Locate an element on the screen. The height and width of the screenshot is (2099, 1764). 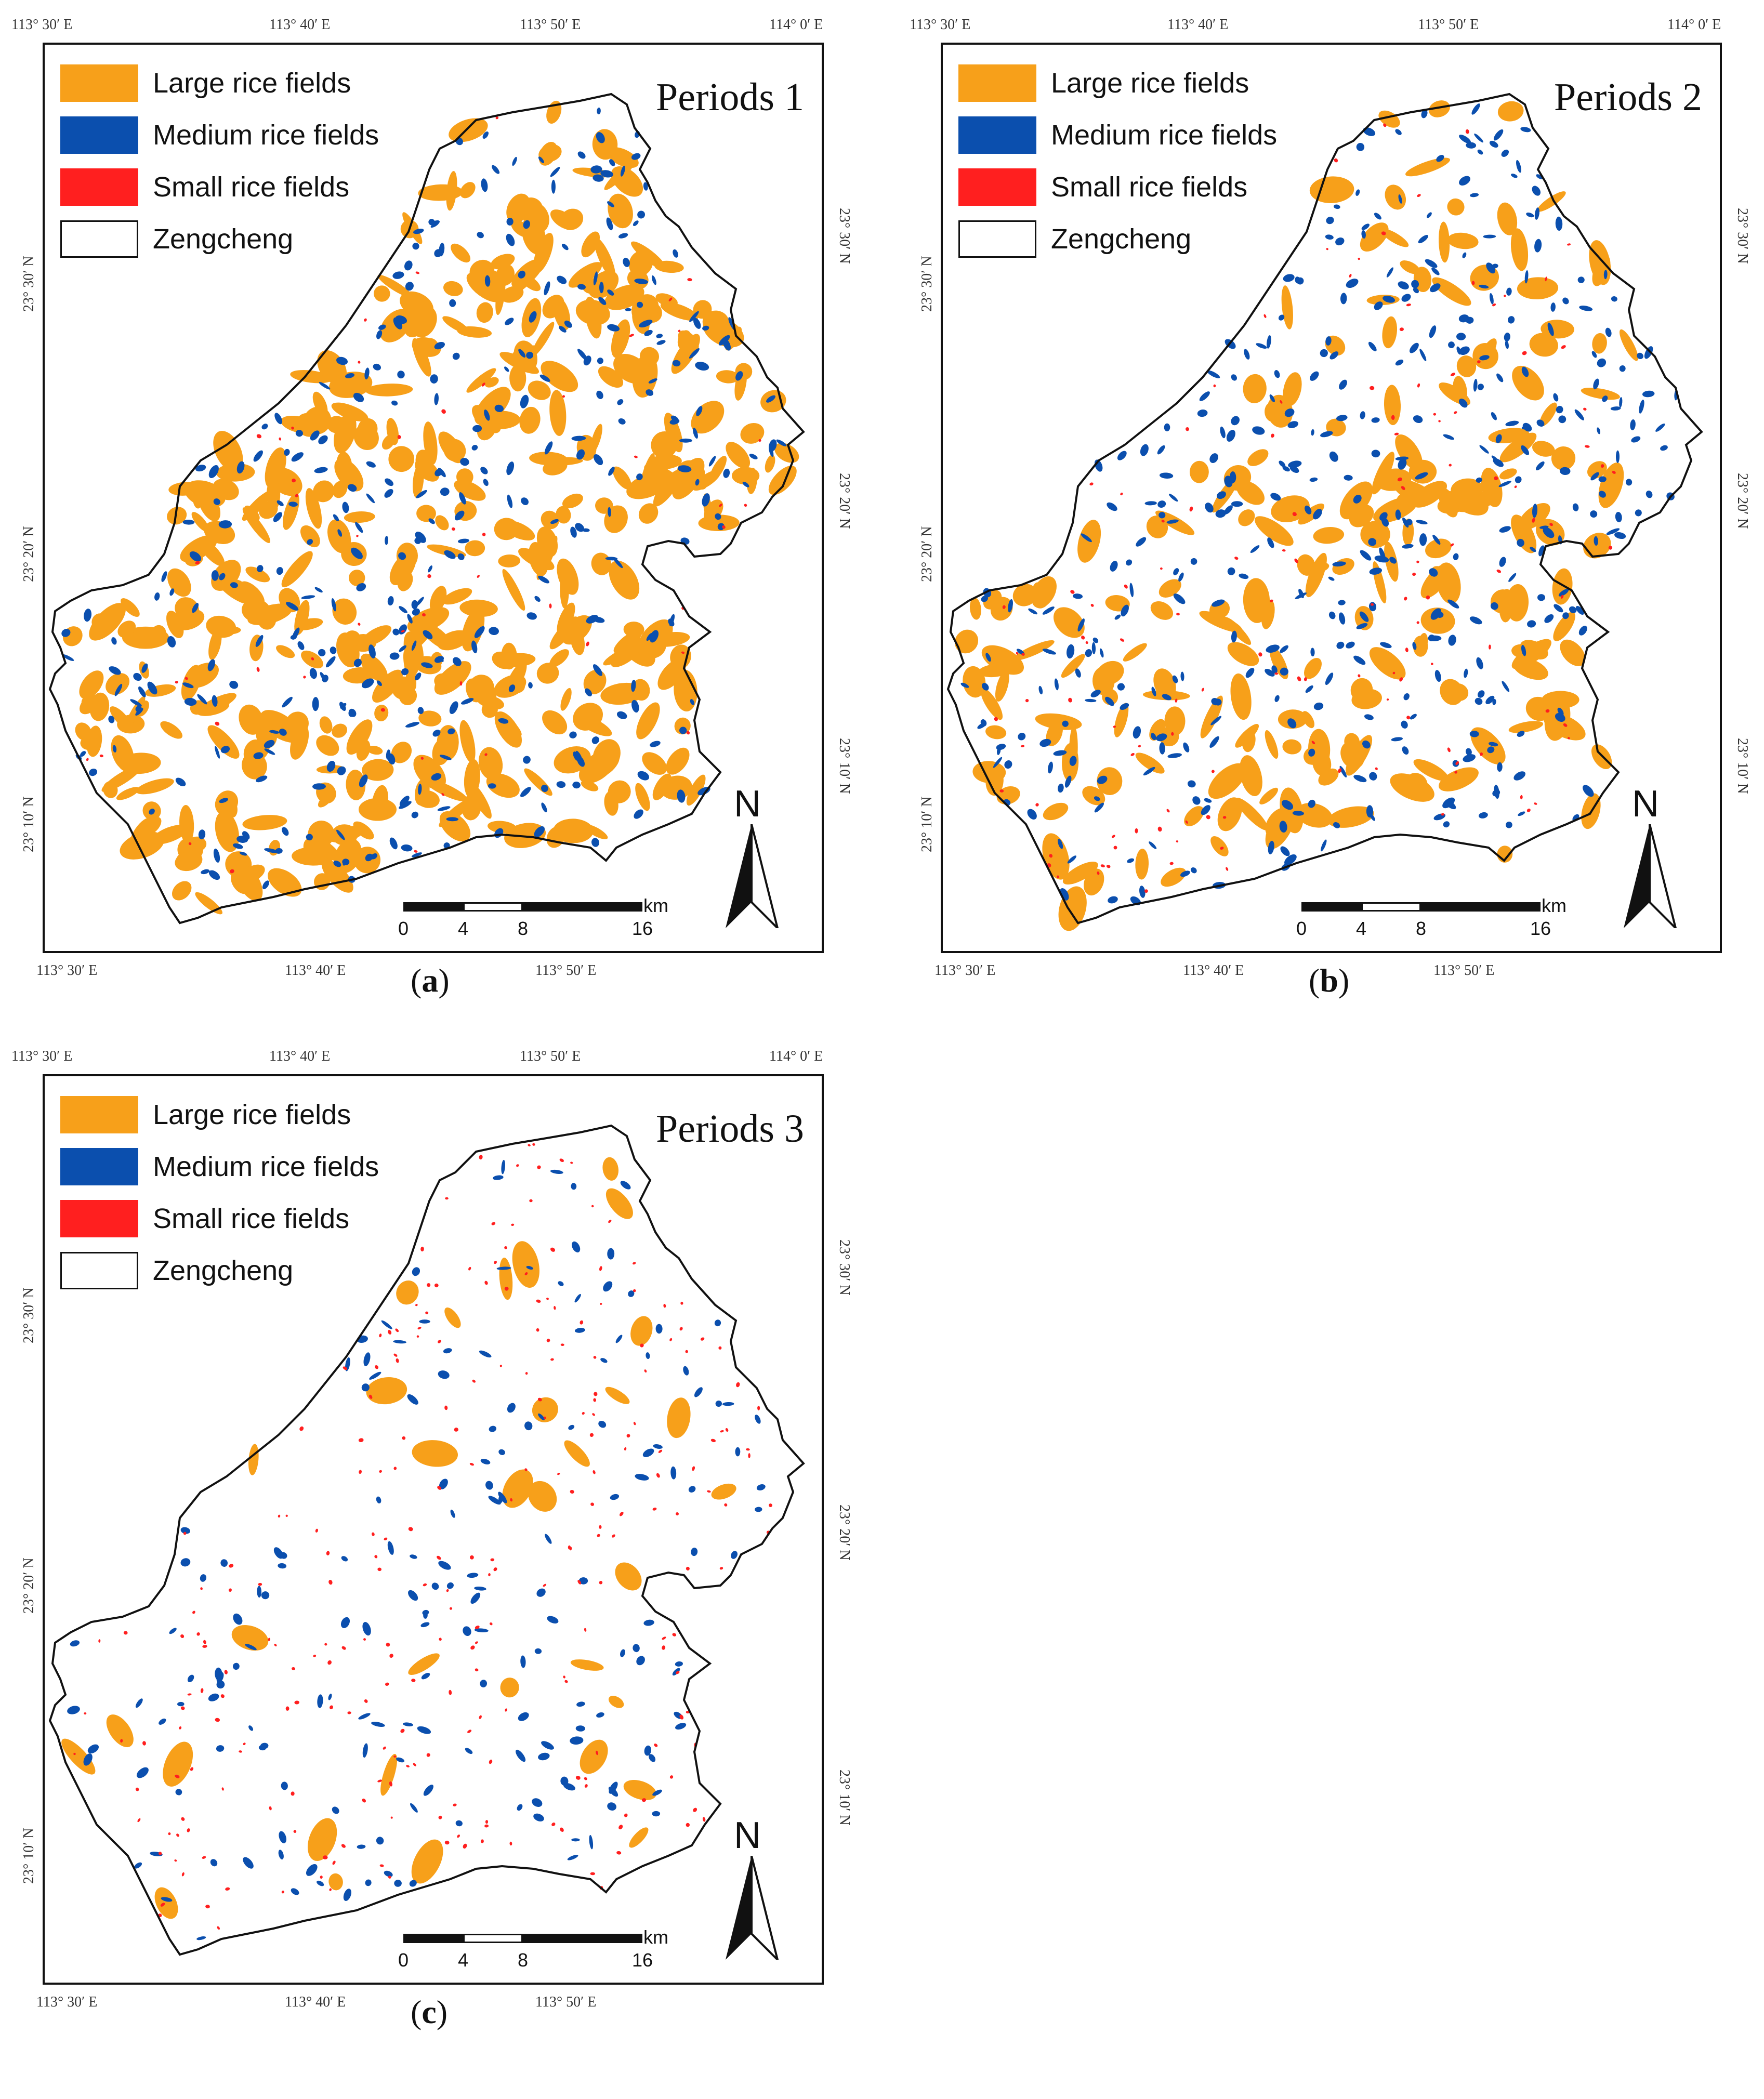
coord-left-1: 23° 30′ N is located at coordinates (927, 284).